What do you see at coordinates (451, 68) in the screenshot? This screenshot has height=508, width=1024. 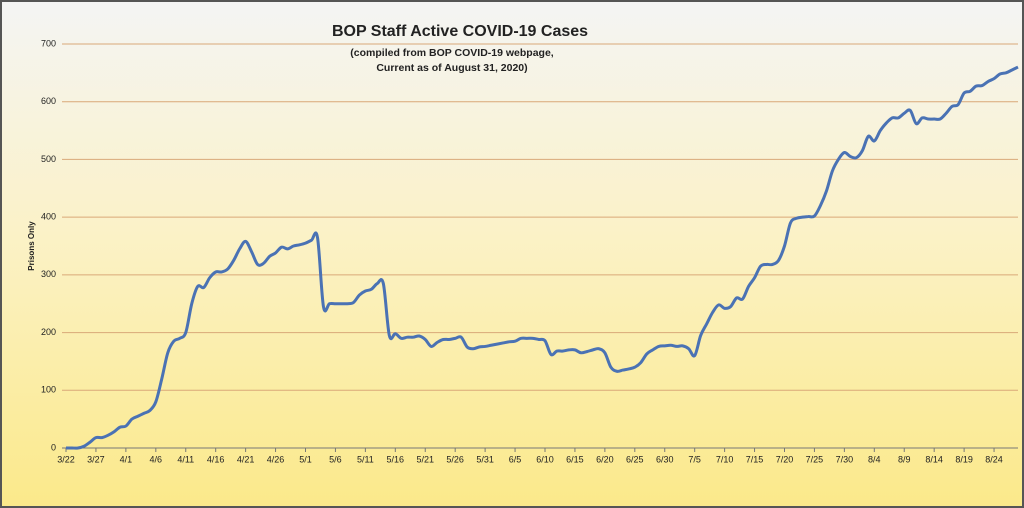 I see `chart-subtitle: Current as of August 31, 2020)` at bounding box center [451, 68].